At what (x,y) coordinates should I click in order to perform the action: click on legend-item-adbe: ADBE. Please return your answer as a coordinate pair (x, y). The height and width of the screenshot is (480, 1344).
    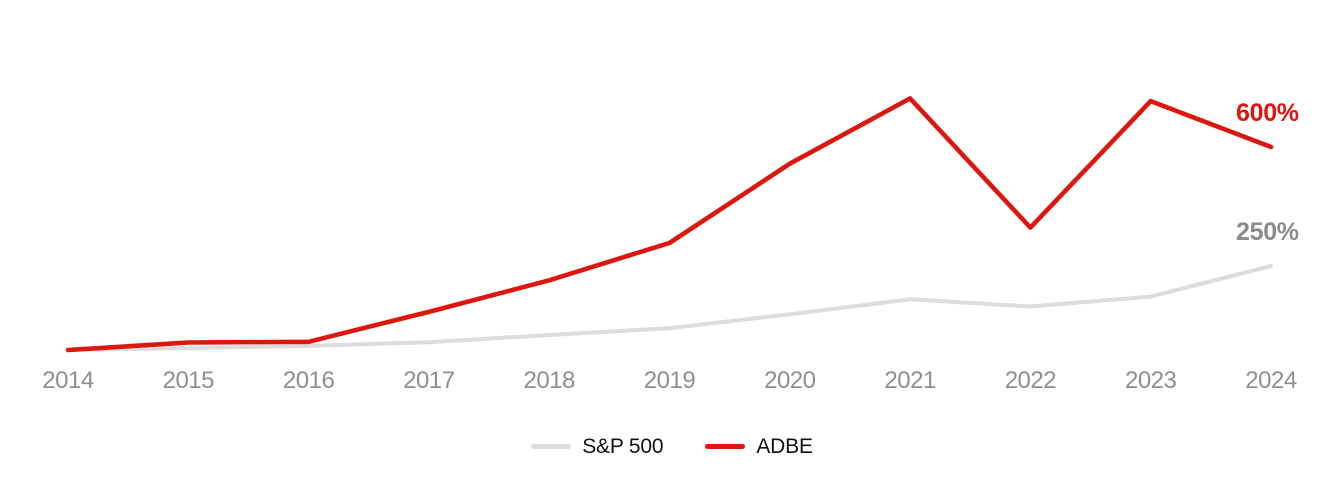
    Looking at the image, I should click on (759, 446).